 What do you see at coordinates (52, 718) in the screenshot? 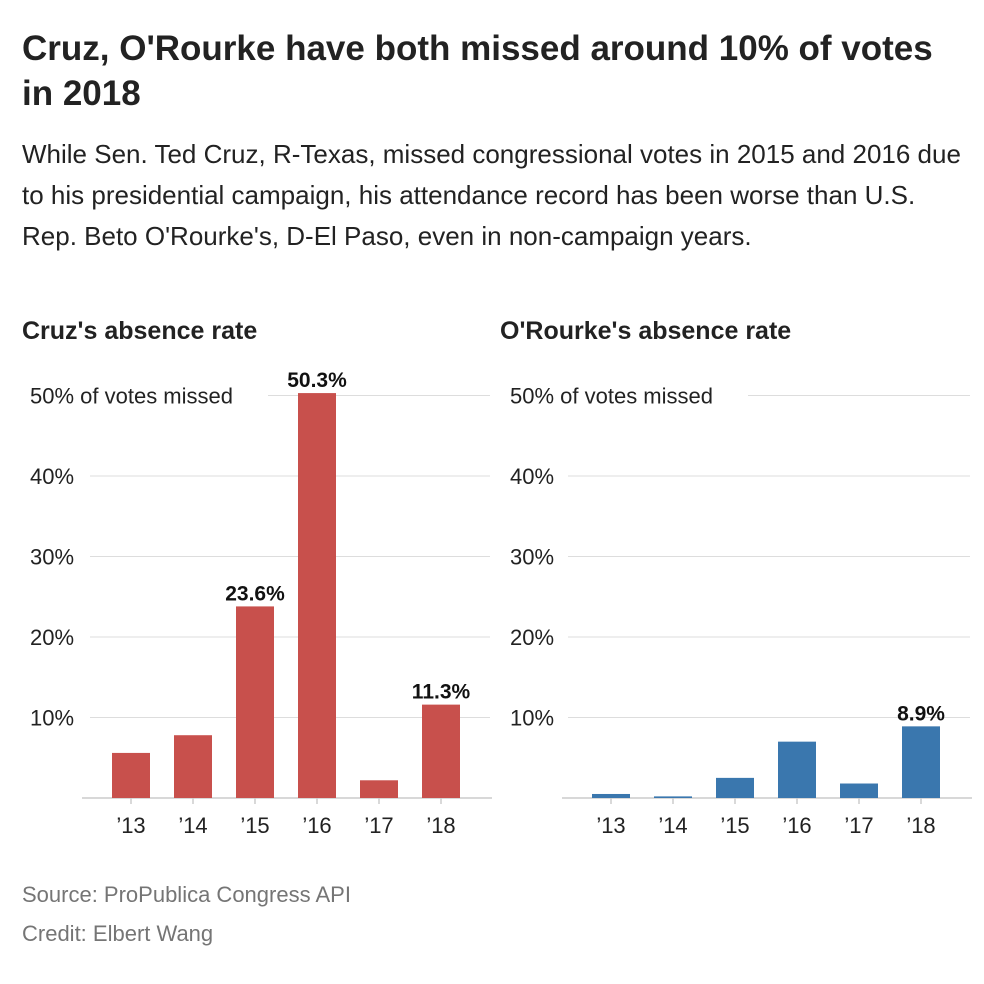
I see `cruz-ytick-label: 10%` at bounding box center [52, 718].